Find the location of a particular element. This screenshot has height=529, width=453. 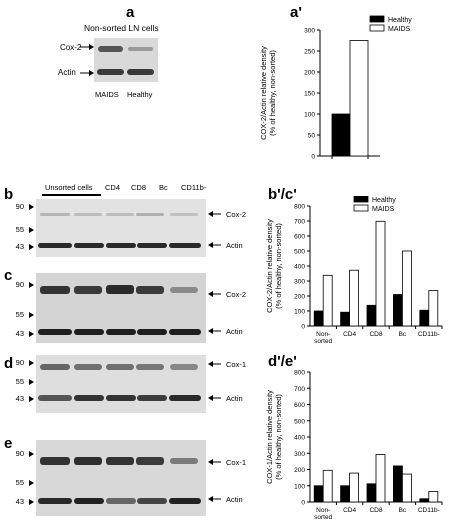

y-tick-label: 50 is located at coordinates (312, 136).